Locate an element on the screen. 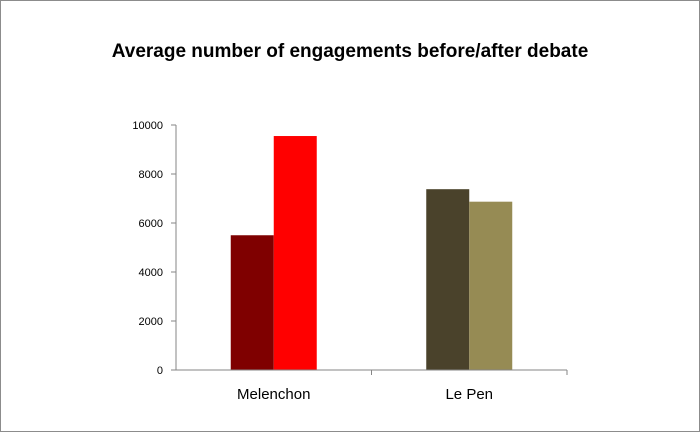 This screenshot has height=432, width=700. x-category-label: Le Pen is located at coordinates (469, 394).